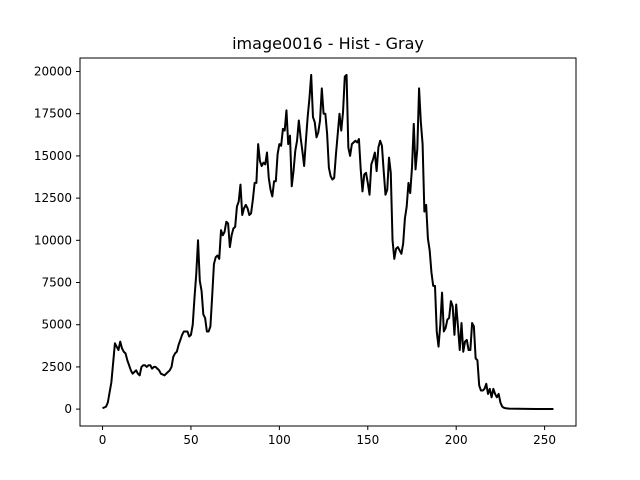 This screenshot has width=640, height=480. I want to click on y-tick-label: 17500, so click(53, 114).